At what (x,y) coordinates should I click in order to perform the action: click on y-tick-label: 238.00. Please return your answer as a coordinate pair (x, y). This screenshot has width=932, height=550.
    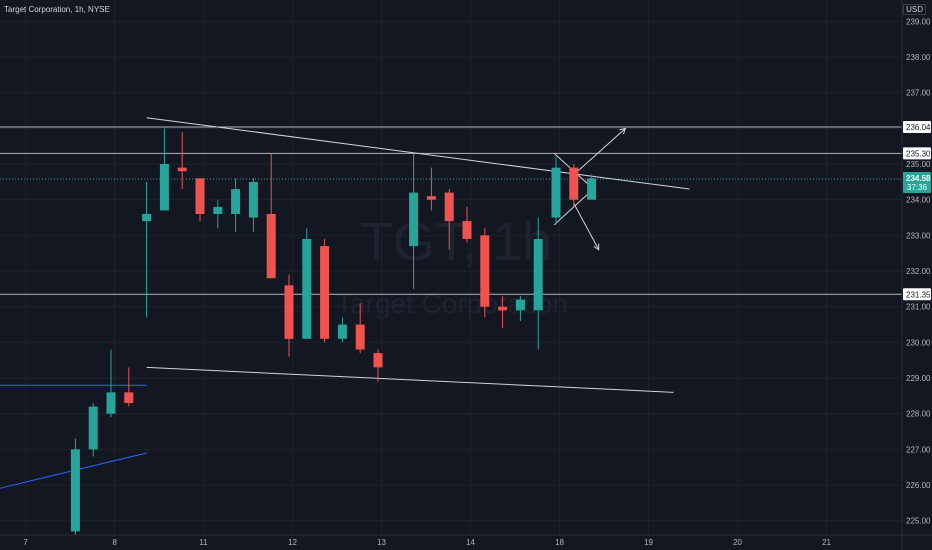
    Looking at the image, I should click on (918, 57).